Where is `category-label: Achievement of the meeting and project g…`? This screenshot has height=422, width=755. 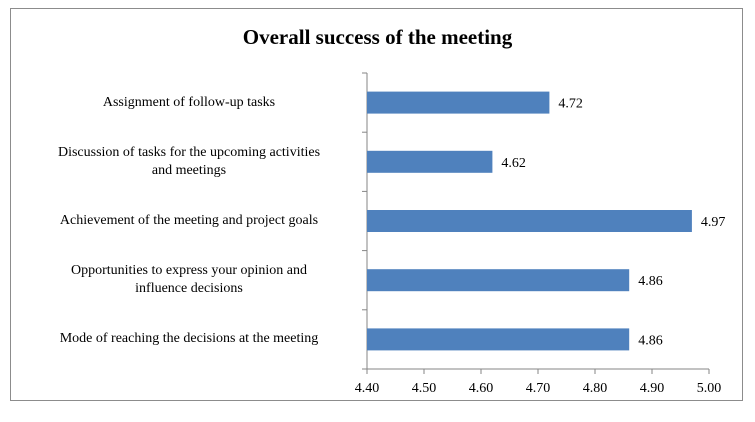 category-label: Achievement of the meeting and project g… is located at coordinates (189, 221).